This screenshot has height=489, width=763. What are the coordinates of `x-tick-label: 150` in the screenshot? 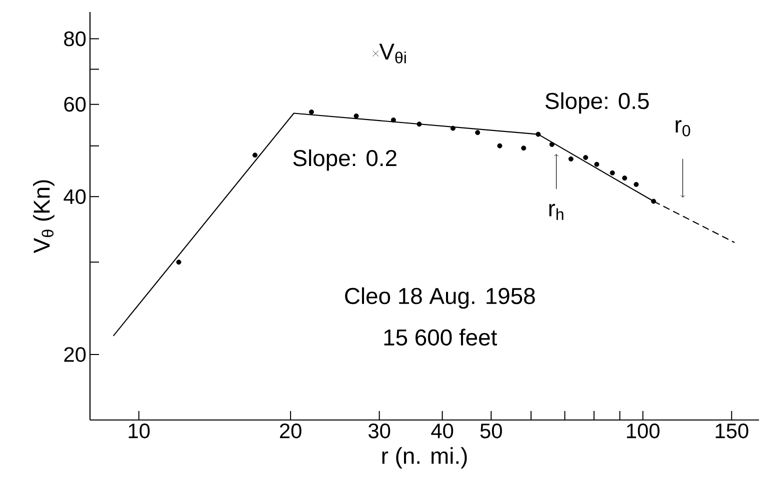 It's located at (732, 431).